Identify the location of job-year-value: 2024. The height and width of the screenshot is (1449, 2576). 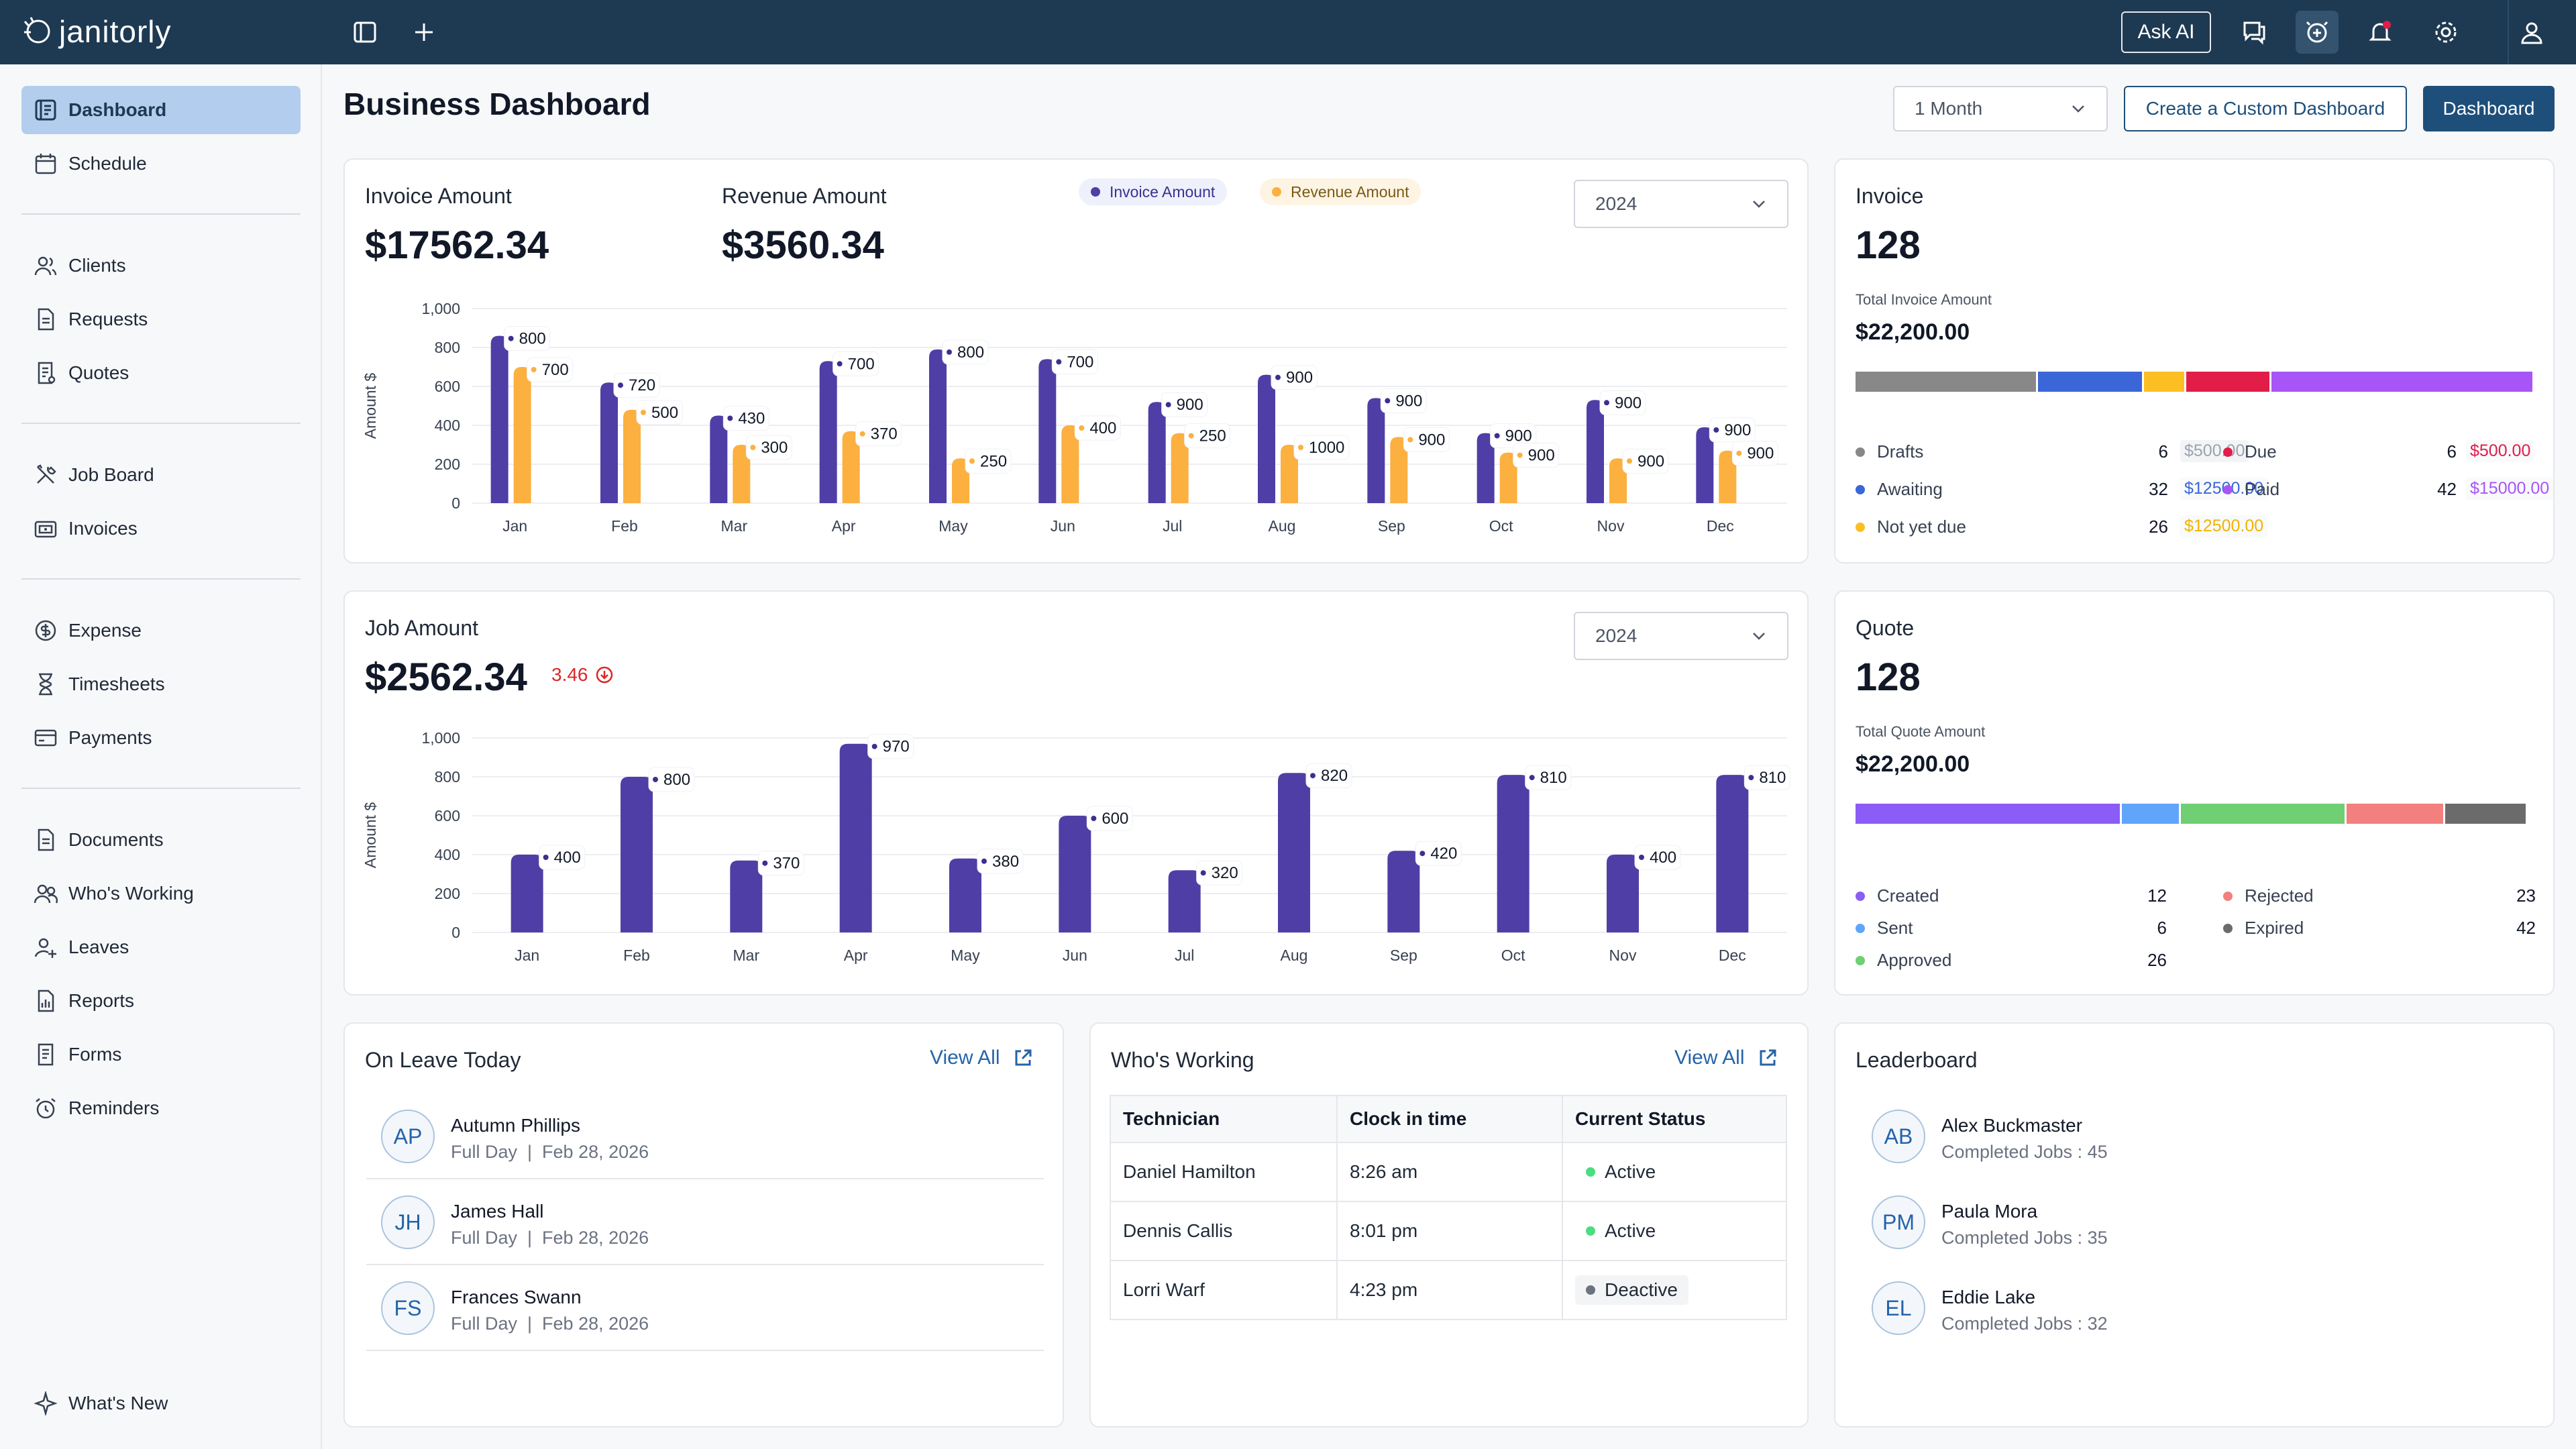
(1616, 635).